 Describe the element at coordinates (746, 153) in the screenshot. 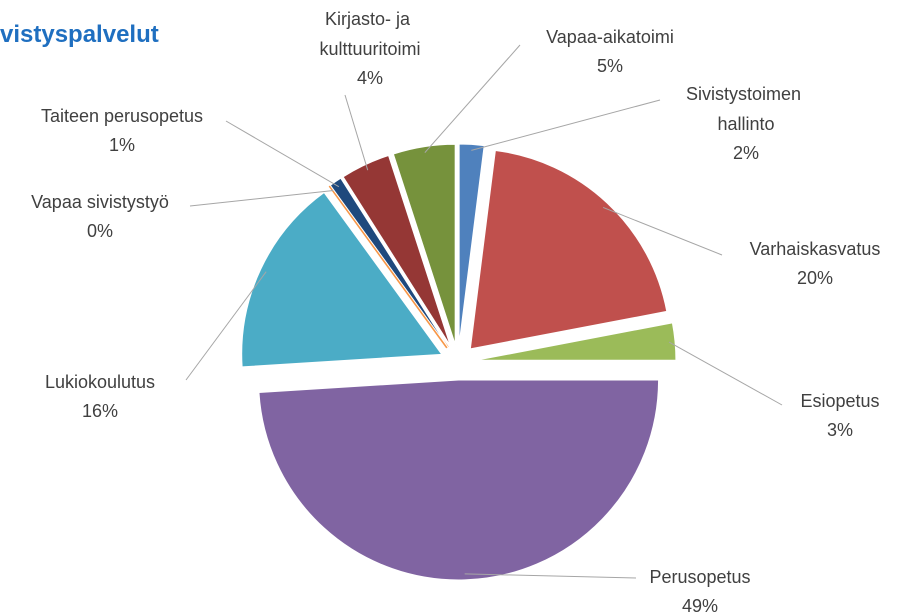

I see `value-label: 2%` at that location.